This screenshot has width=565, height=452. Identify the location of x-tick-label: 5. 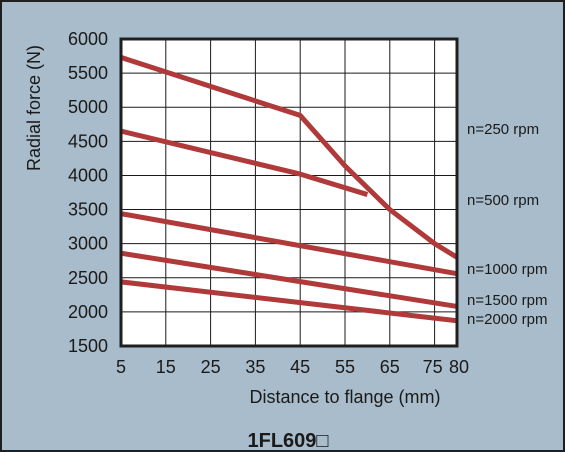
(121, 367).